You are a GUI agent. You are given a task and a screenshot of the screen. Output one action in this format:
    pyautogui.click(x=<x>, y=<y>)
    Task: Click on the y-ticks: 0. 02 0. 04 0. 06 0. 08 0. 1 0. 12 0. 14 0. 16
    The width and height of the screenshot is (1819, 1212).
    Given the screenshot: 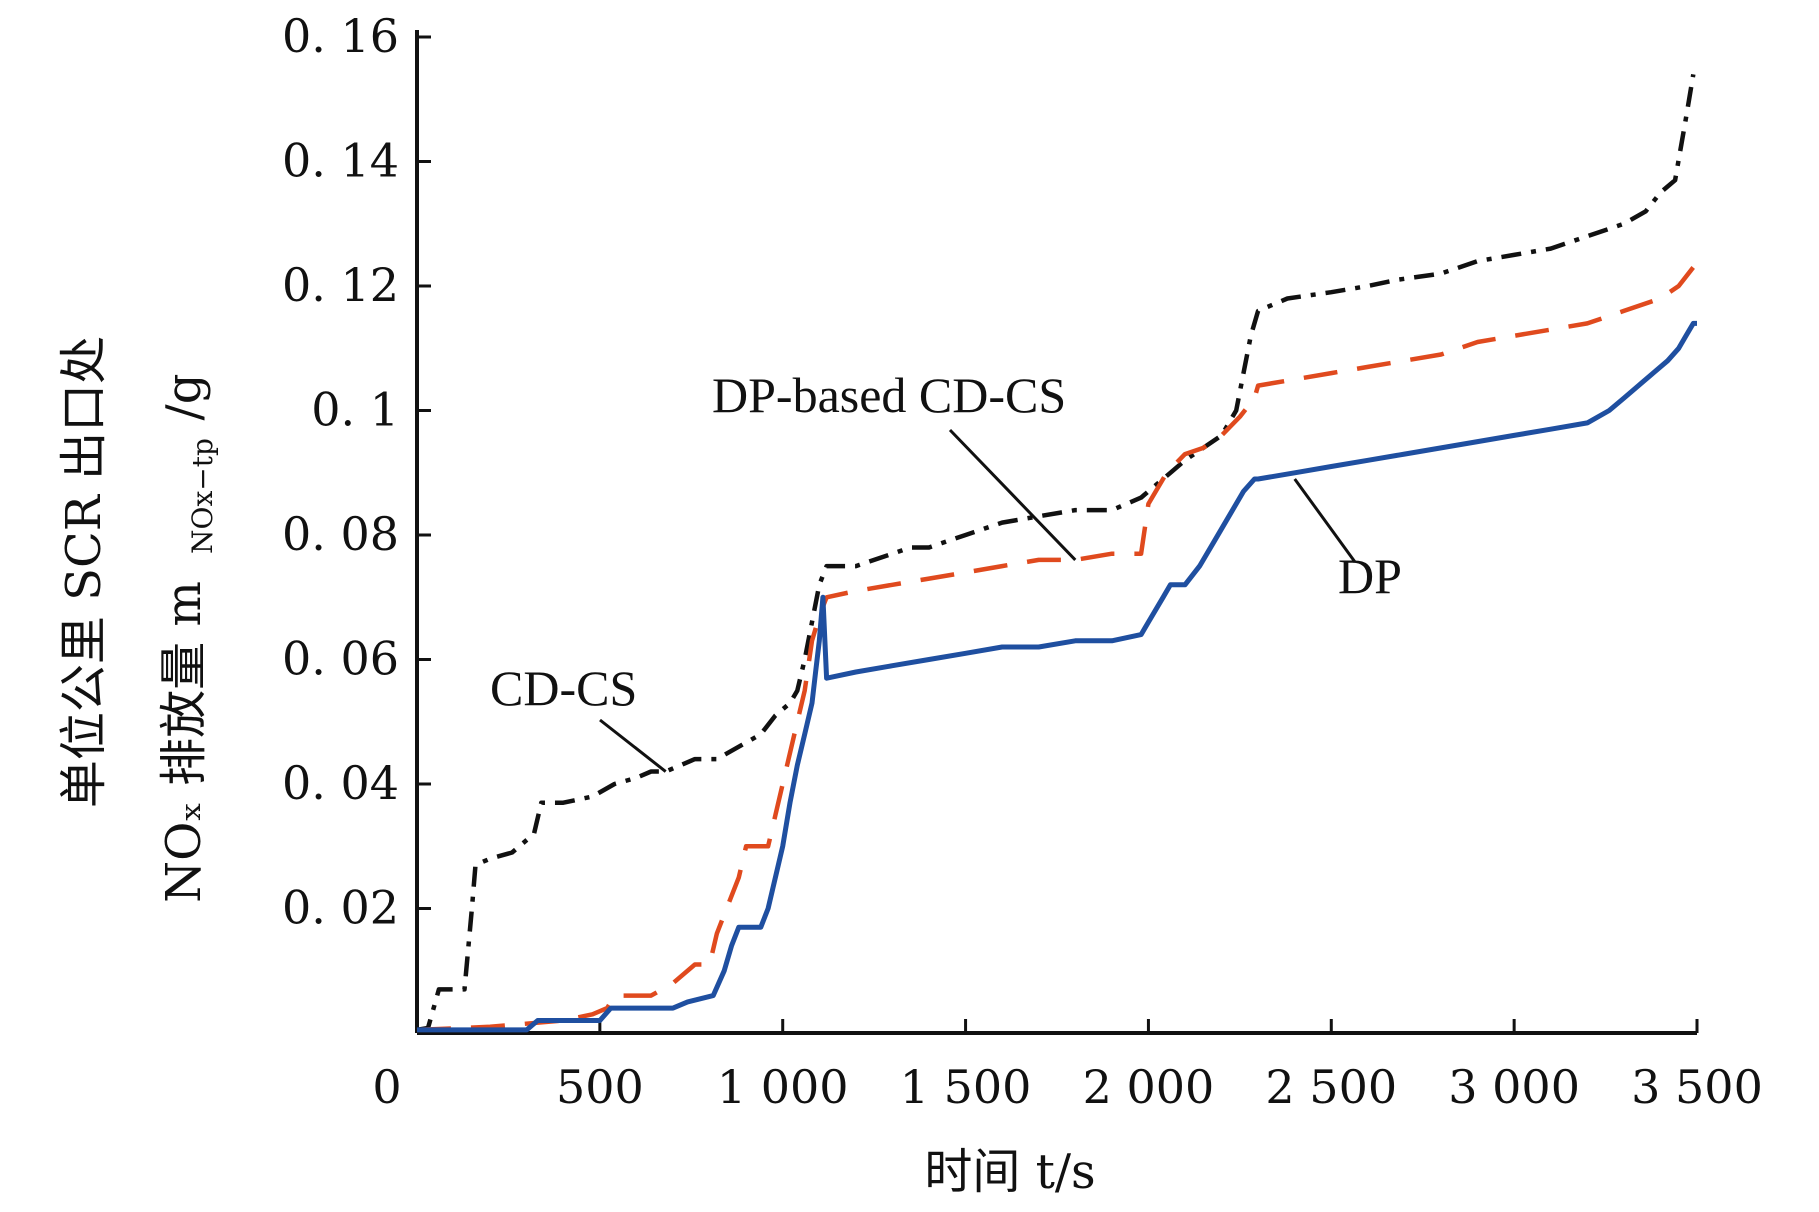 What is the action you would take?
    pyautogui.click(x=356, y=472)
    